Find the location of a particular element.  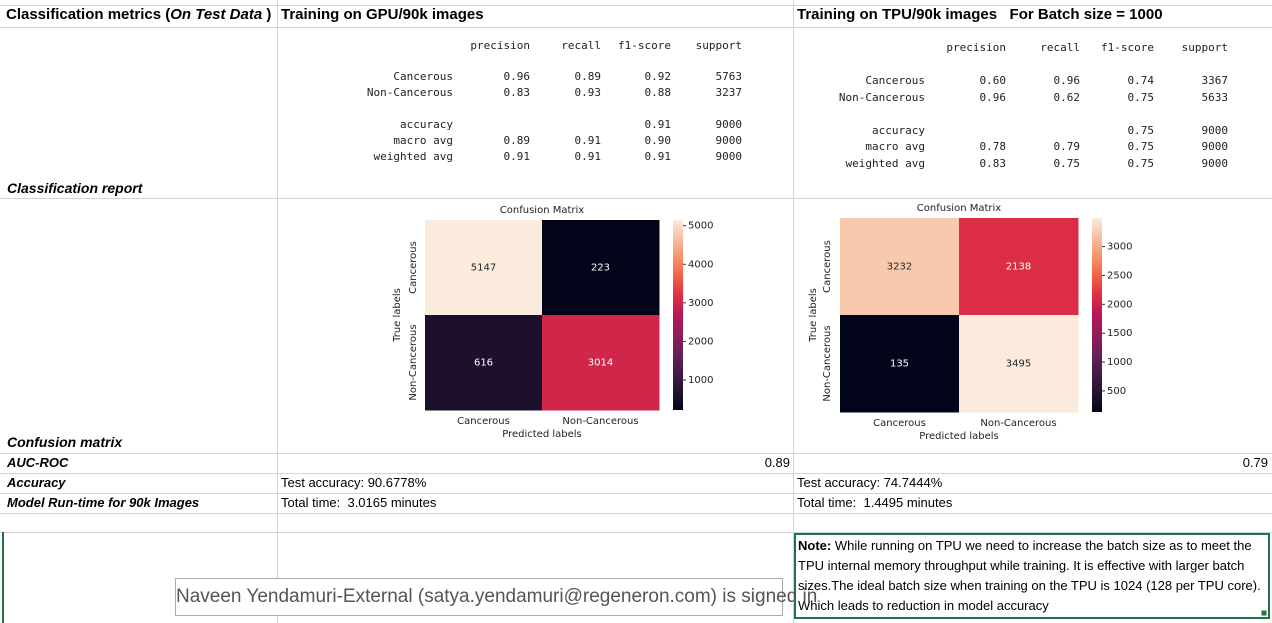

y-tick-label: Cancerous is located at coordinates (413, 267).